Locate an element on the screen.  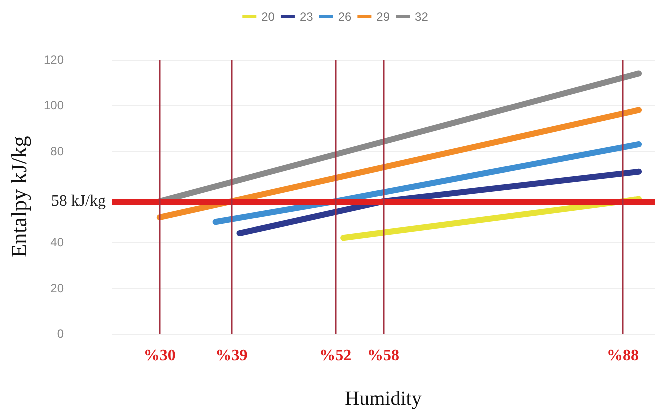
ref-line-label: %39 is located at coordinates (232, 356).